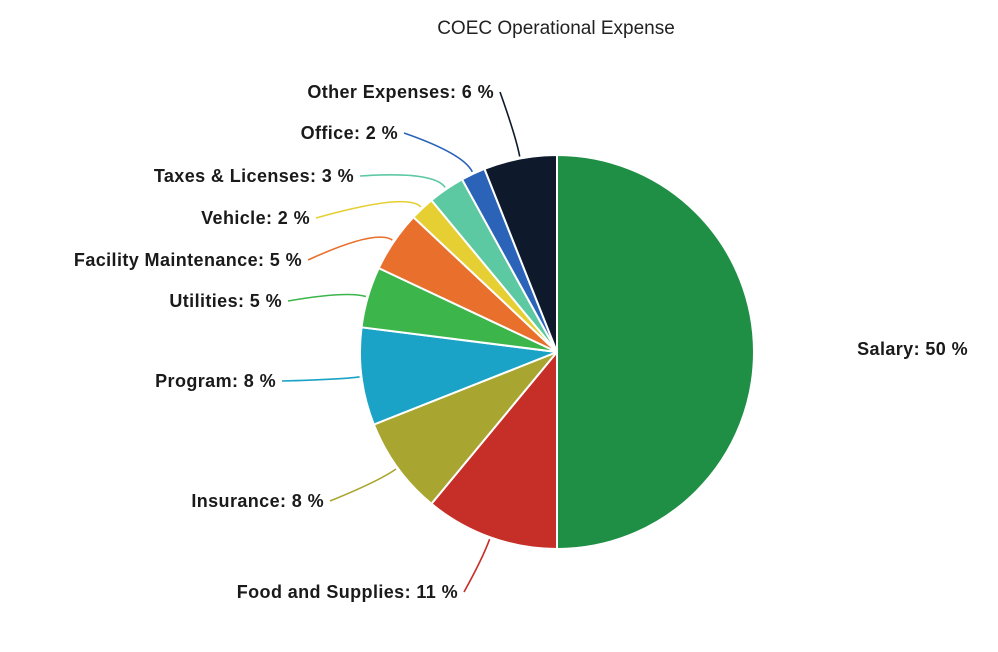 The width and height of the screenshot is (998, 652). What do you see at coordinates (363, 485) in the screenshot?
I see `leader-insurance` at bounding box center [363, 485].